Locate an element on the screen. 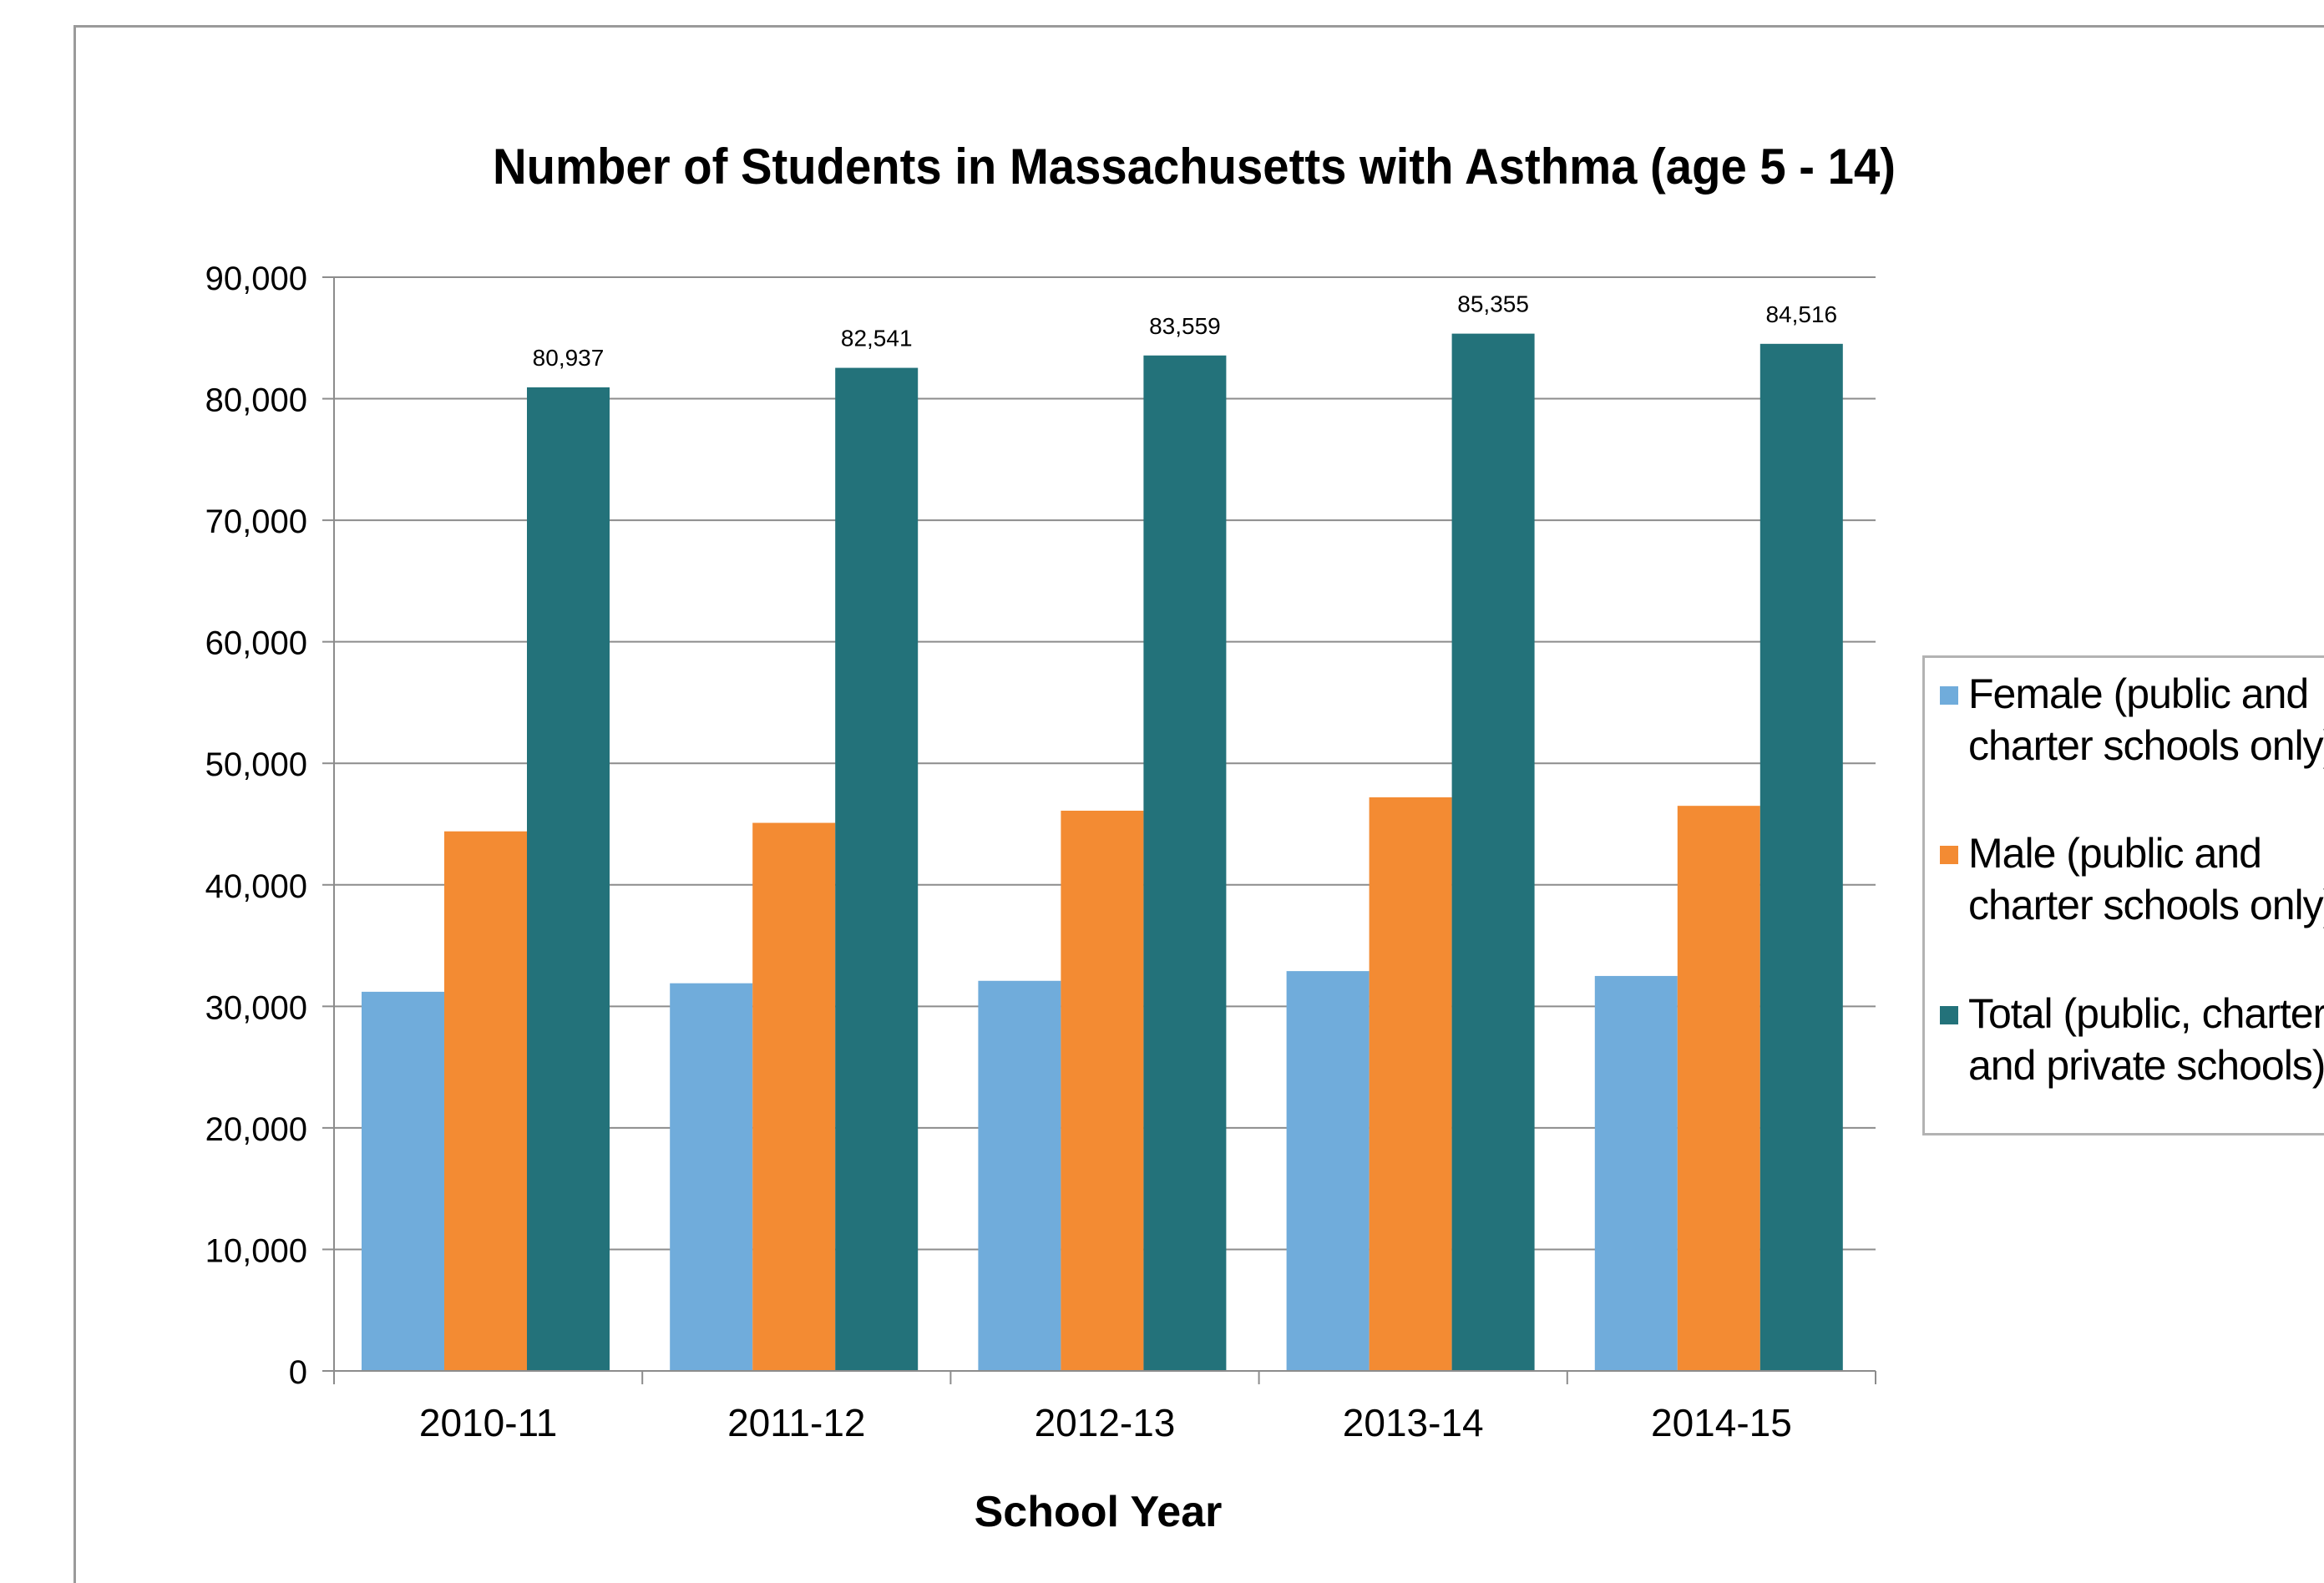 Image resolution: width=2324 pixels, height=1583 pixels. y-tick-label: 30,000 is located at coordinates (256, 1008).